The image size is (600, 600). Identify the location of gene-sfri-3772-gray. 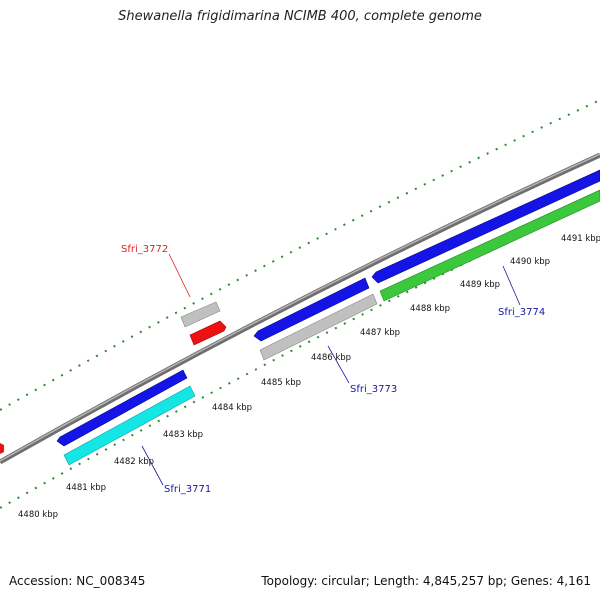
(200, 314).